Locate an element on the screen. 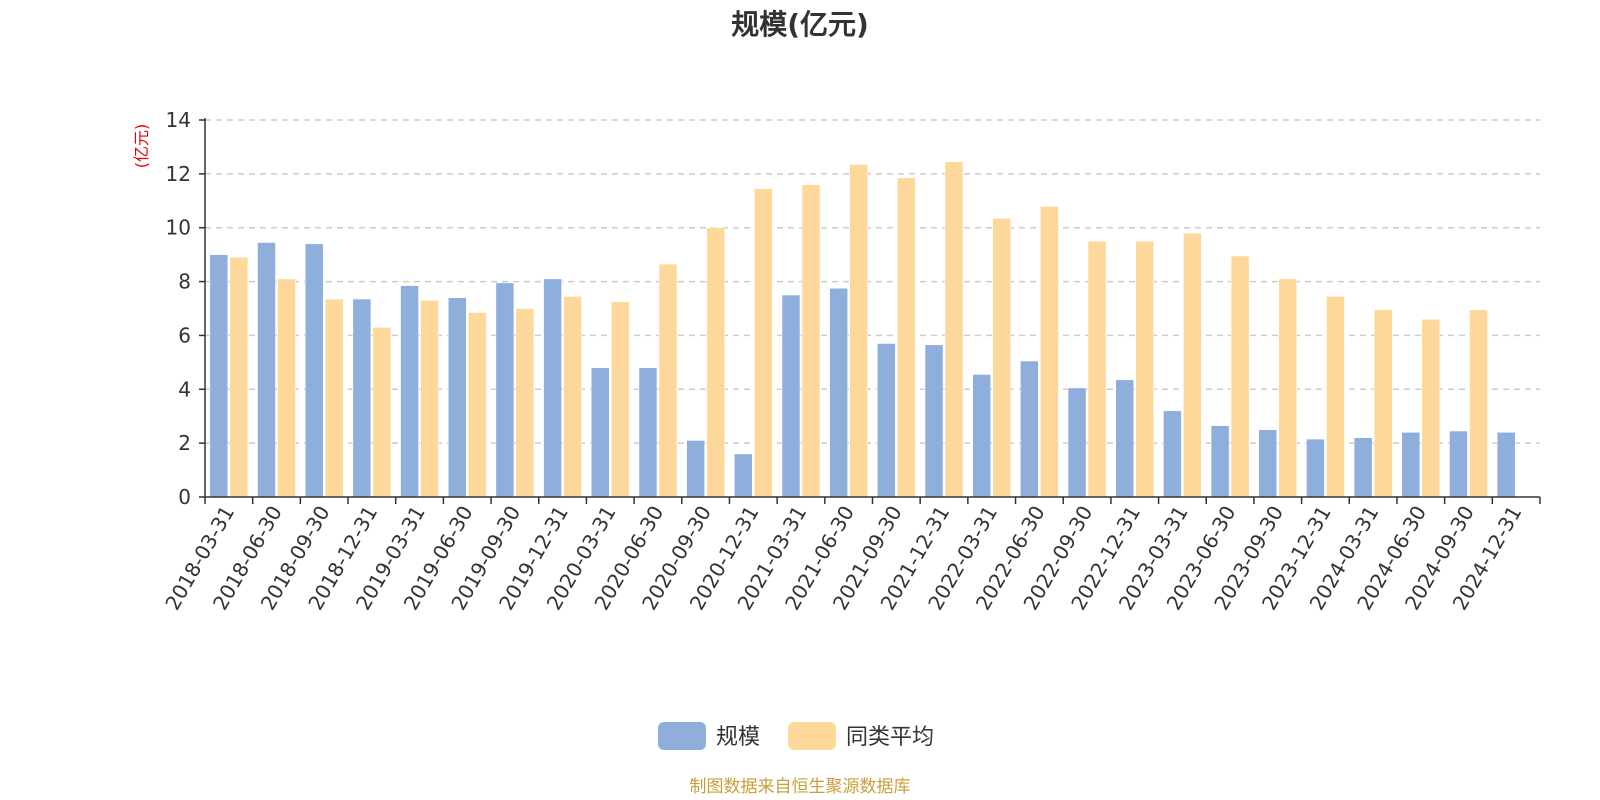  data-source-note: 制图数据来自恒生聚源数据库 is located at coordinates (800, 787).